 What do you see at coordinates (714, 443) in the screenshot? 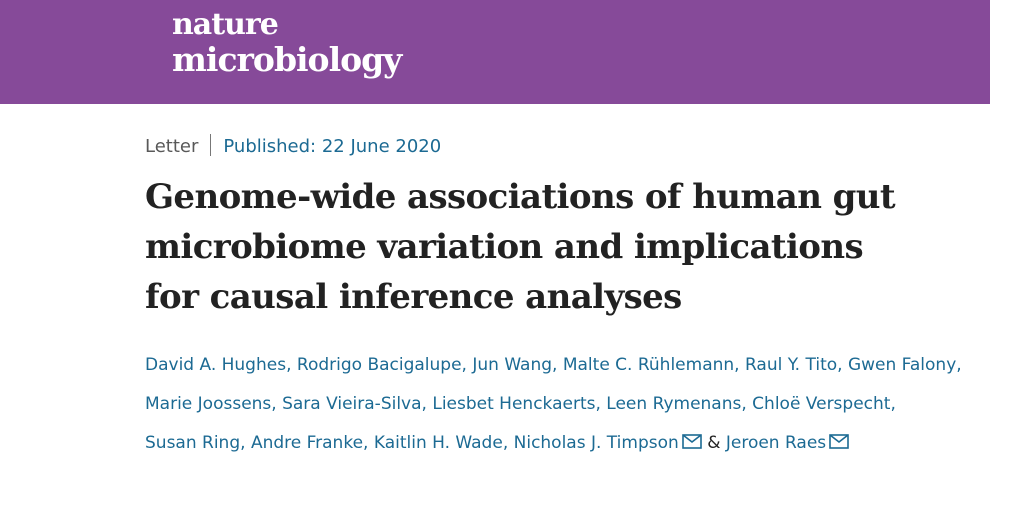
I see `author-ampersand: &` at bounding box center [714, 443].